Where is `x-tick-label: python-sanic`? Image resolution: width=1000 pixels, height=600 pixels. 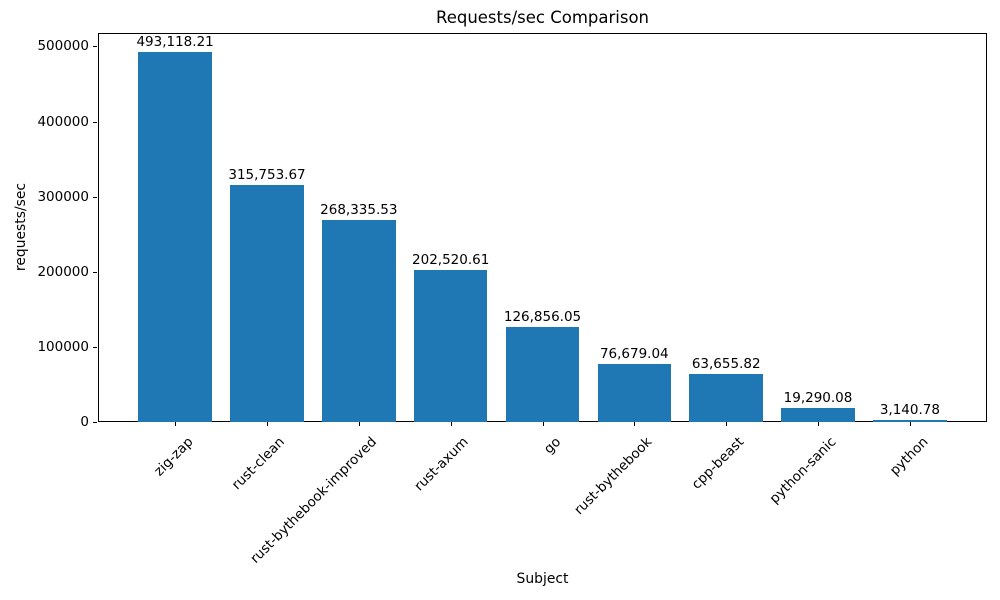
x-tick-label: python-sanic is located at coordinates (803, 470).